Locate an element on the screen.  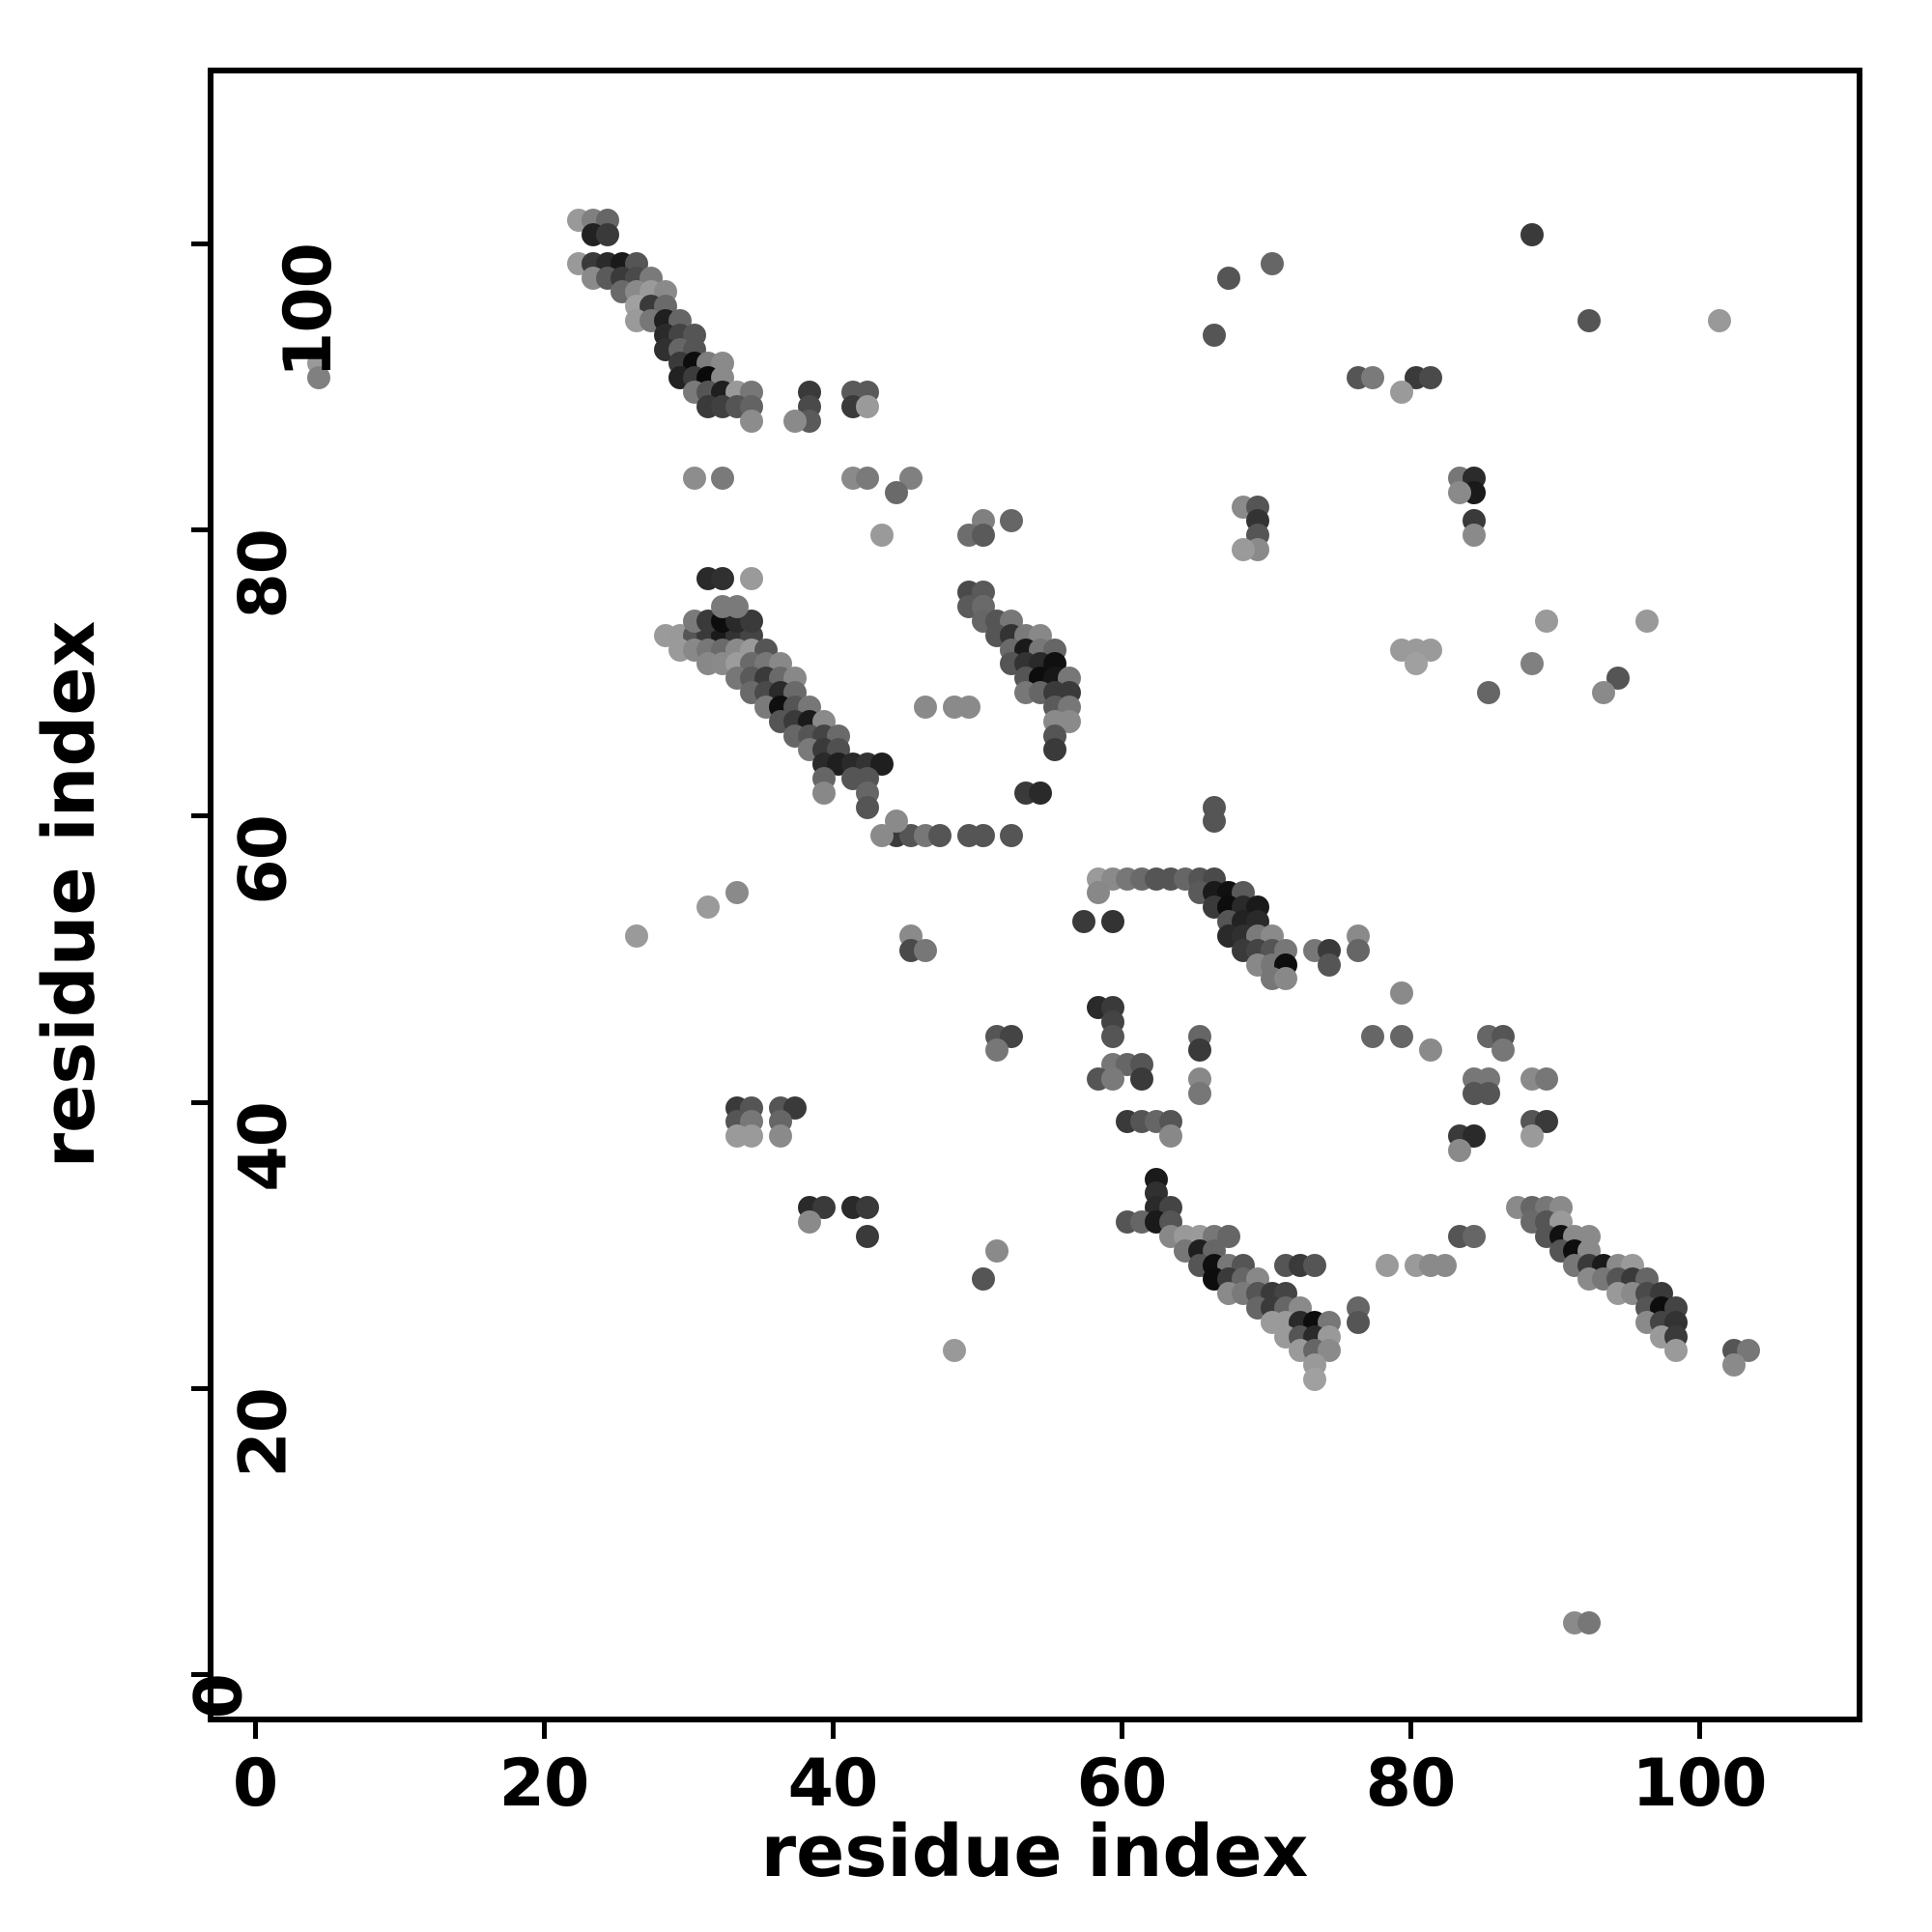
x-axis-tick-label: 20 is located at coordinates (544, 1784).